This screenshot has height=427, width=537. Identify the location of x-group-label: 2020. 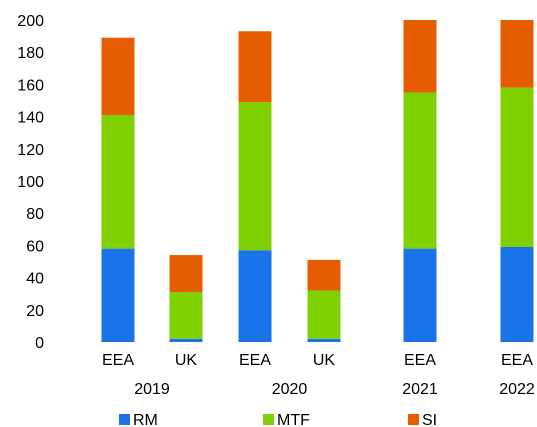
(290, 389).